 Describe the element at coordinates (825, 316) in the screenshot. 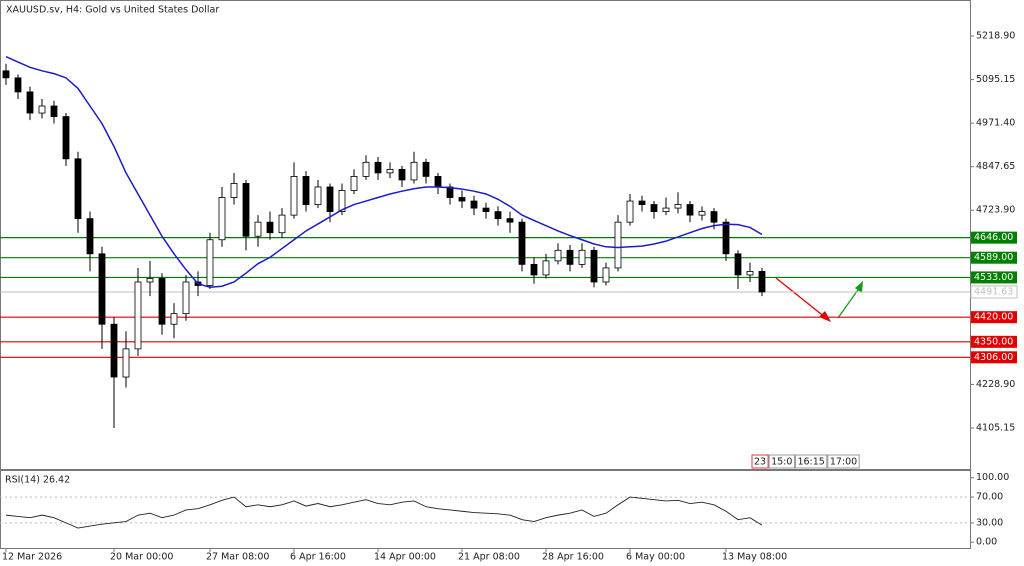

I see `arrowhead` at that location.